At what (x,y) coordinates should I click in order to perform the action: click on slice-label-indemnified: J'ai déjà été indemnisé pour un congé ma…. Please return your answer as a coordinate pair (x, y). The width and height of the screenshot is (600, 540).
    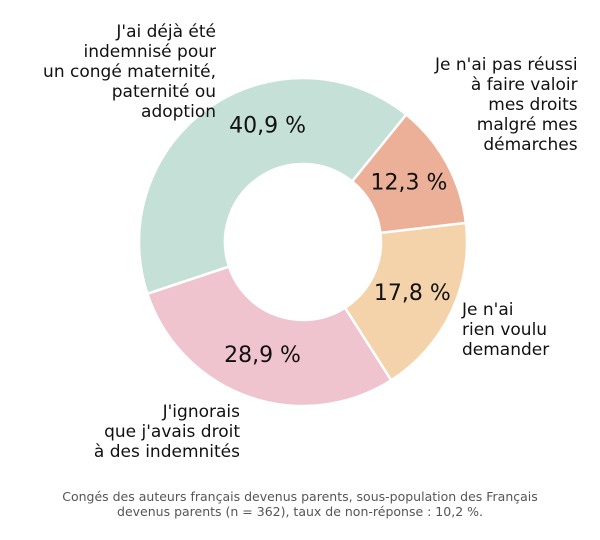
    Looking at the image, I should click on (129, 72).